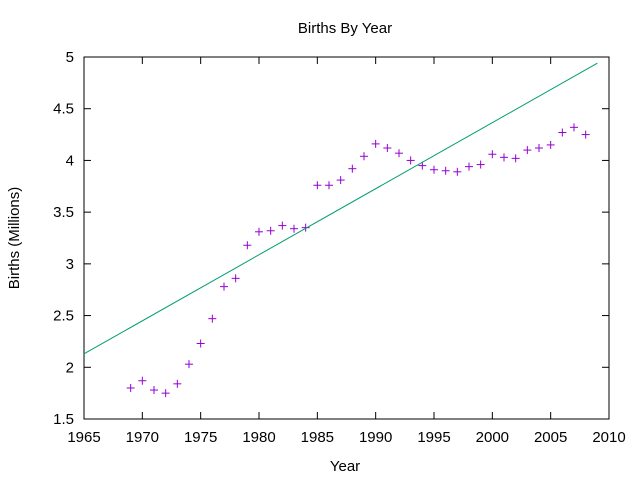  What do you see at coordinates (550, 437) in the screenshot?
I see `x-tick-label: 2005` at bounding box center [550, 437].